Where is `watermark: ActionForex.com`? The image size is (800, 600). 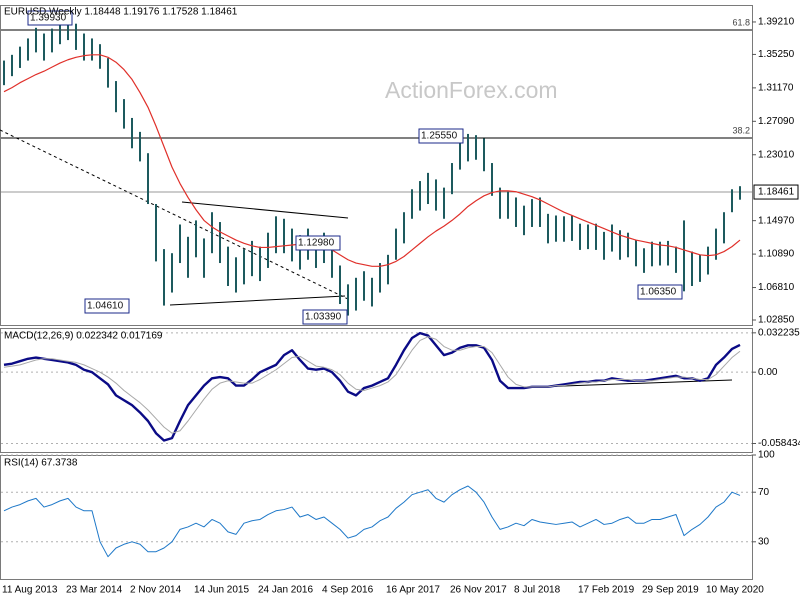 watermark: ActionForex.com is located at coordinates (471, 90).